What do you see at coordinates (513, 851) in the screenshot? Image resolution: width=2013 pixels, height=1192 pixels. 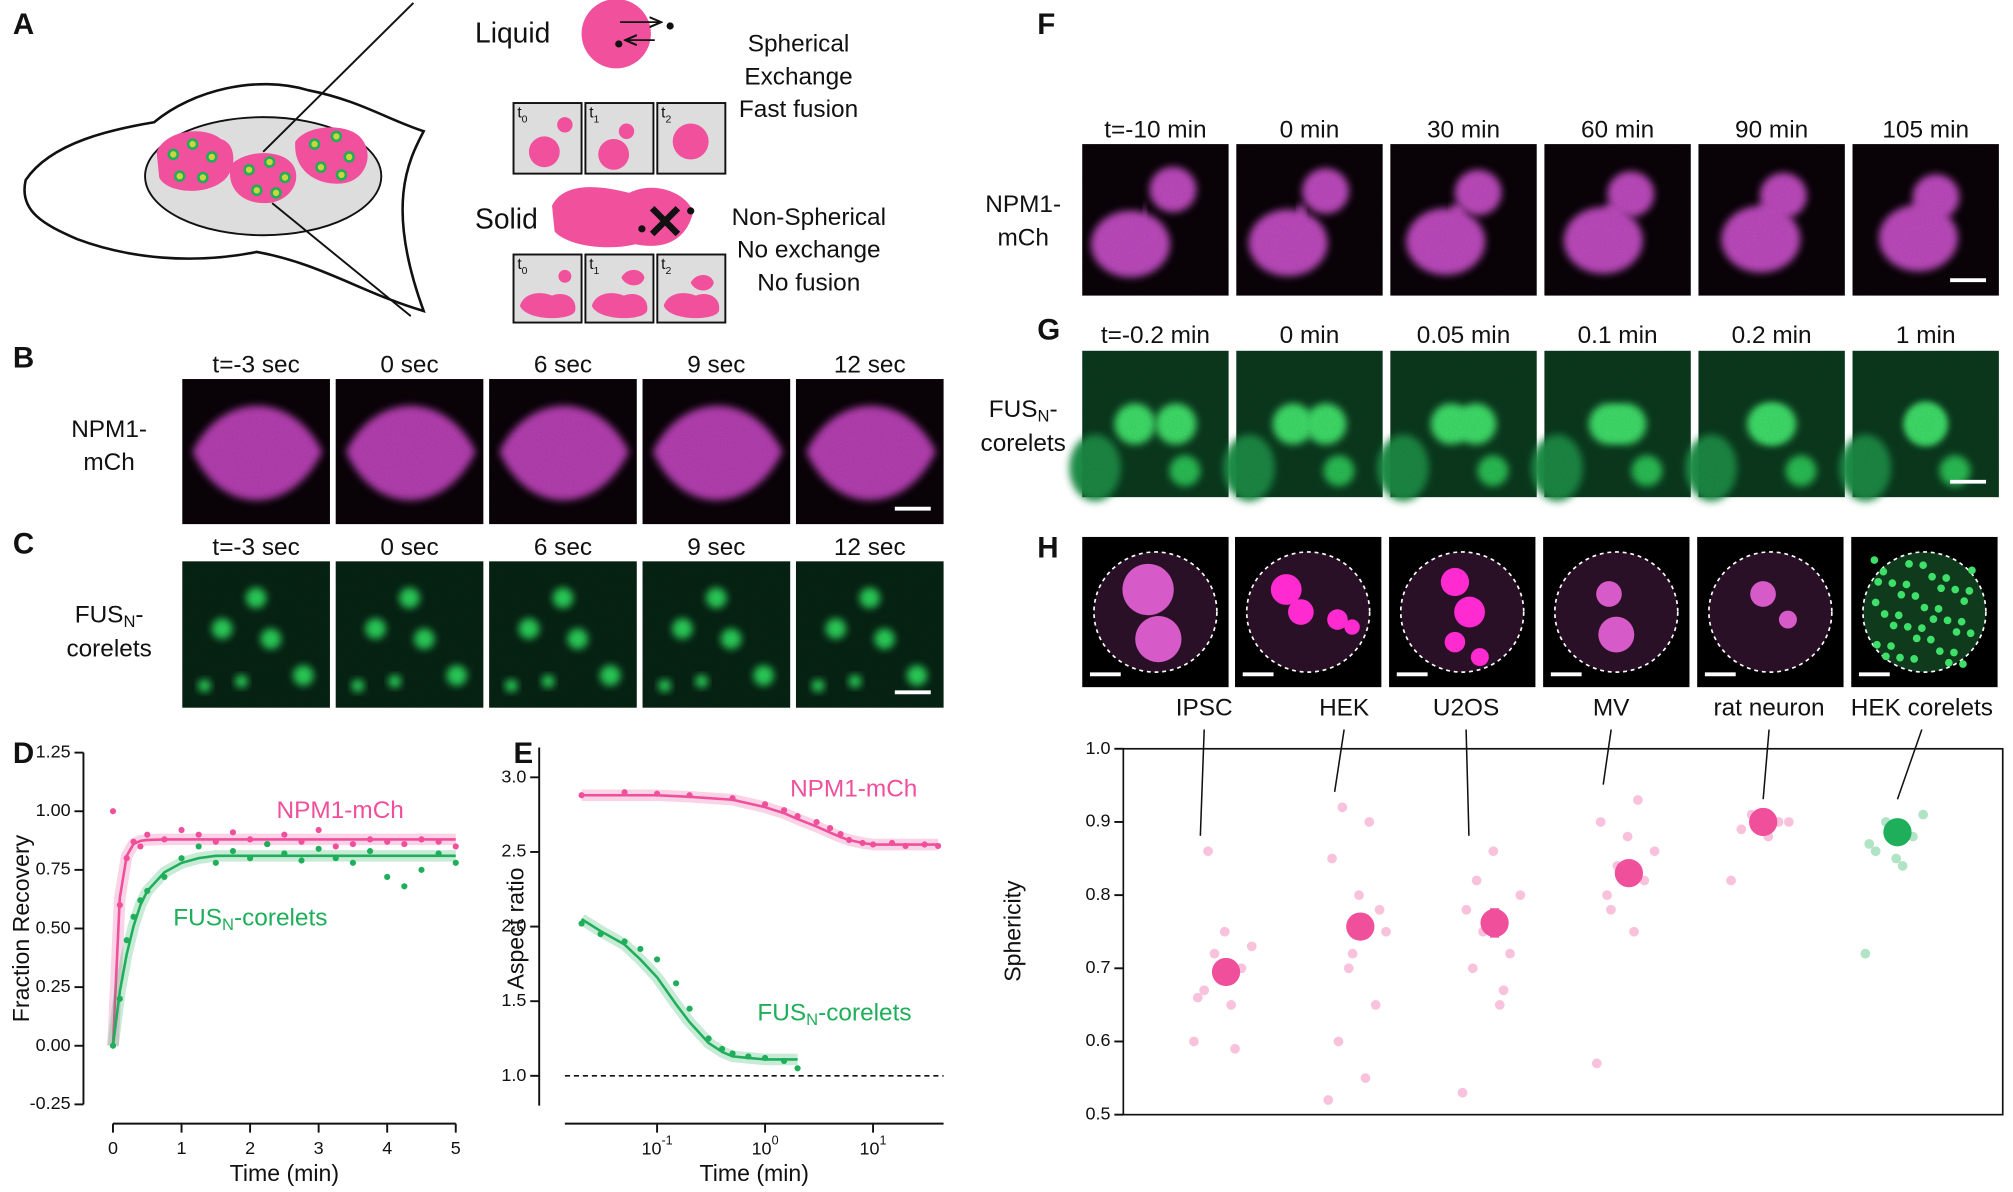 I see `y-tick-label: 2.5` at bounding box center [513, 851].